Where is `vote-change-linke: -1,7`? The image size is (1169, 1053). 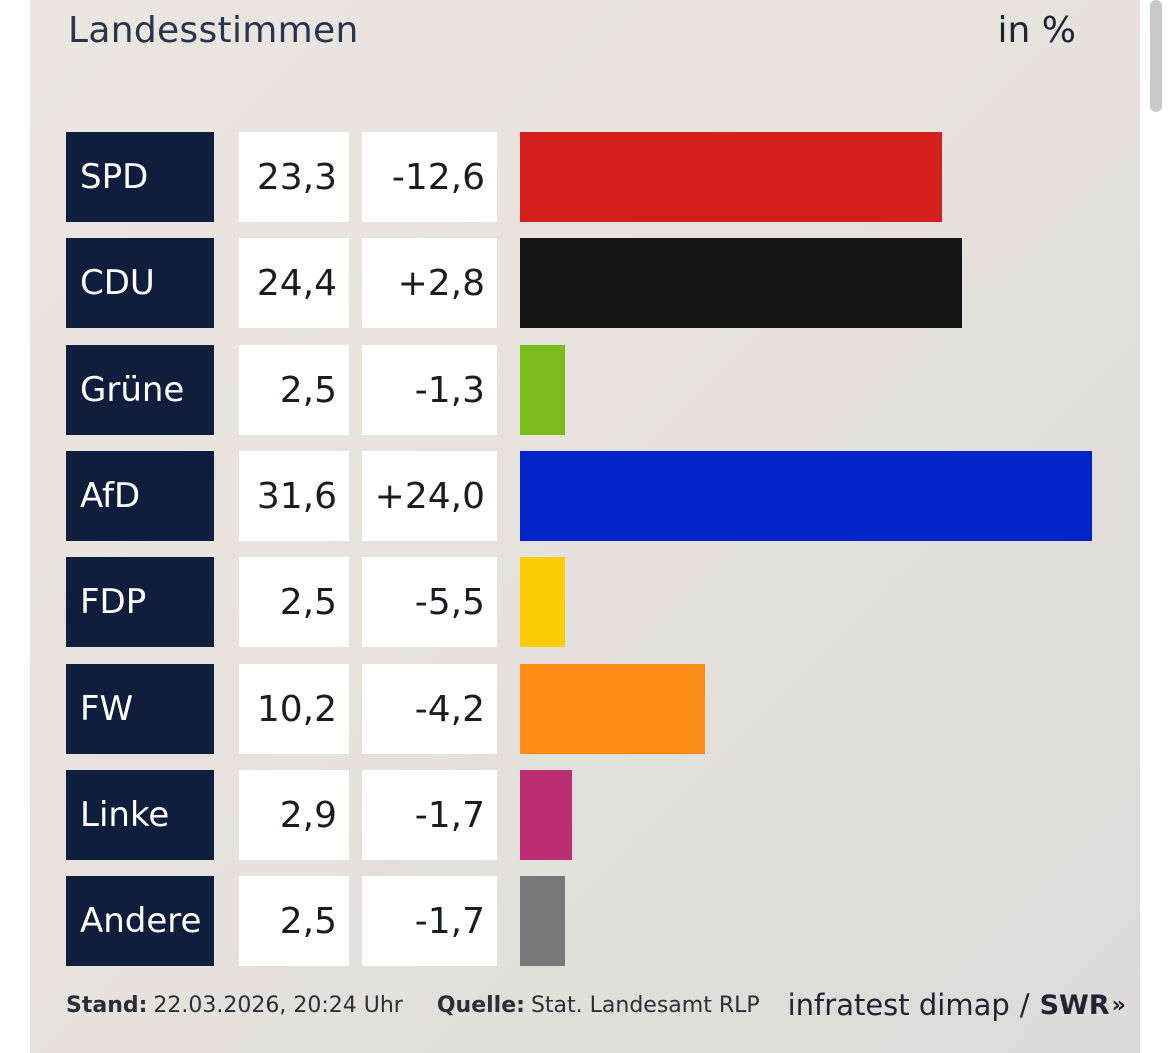
vote-change-linke: -1,7 is located at coordinates (429, 815).